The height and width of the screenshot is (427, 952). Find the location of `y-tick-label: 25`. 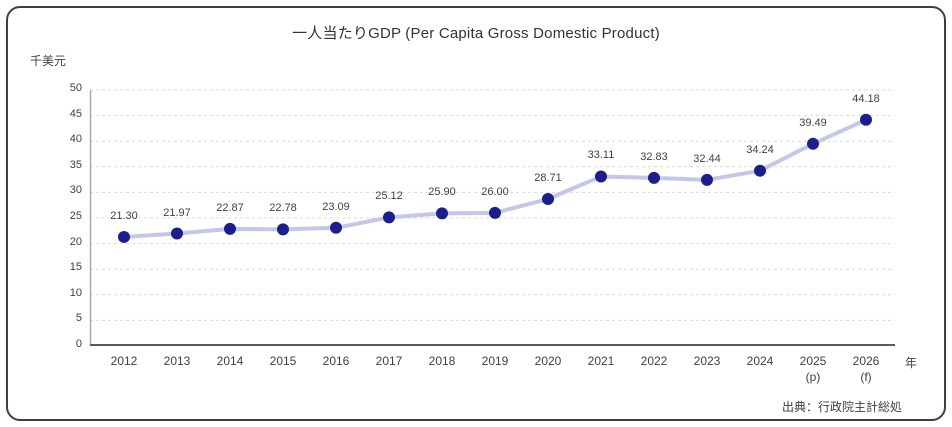

y-tick-label: 25 is located at coordinates (75, 216).